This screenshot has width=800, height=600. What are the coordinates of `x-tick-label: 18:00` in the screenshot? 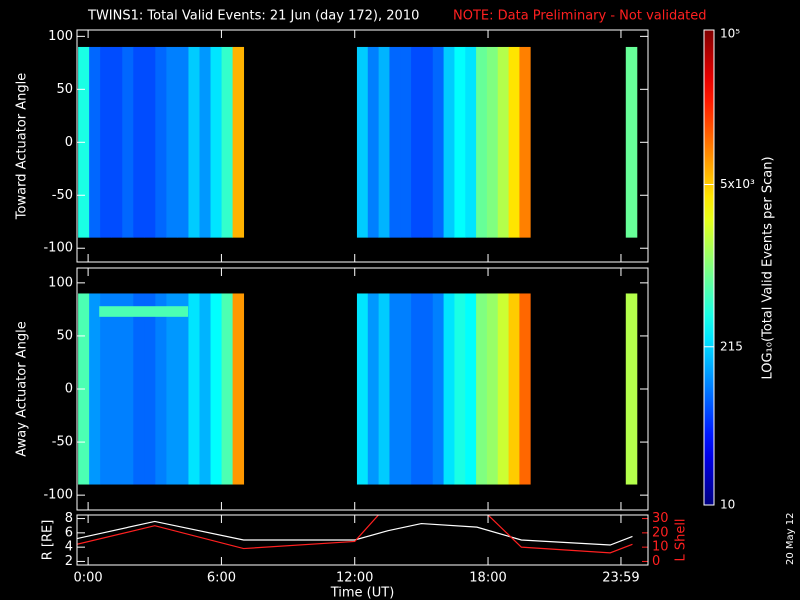 It's located at (487, 578).